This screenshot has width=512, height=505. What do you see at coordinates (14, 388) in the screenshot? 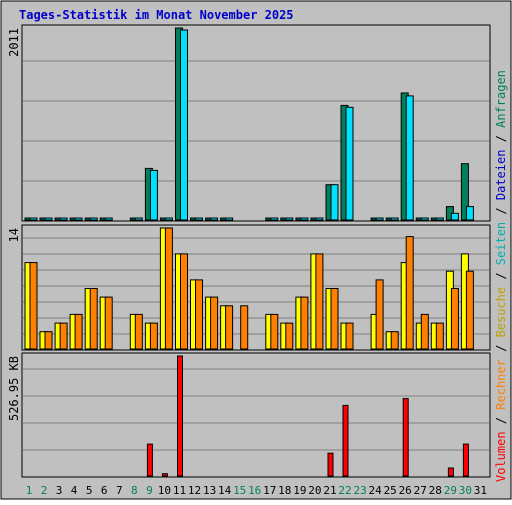
I see `y-max-label: 526.95 KB` at bounding box center [14, 388].